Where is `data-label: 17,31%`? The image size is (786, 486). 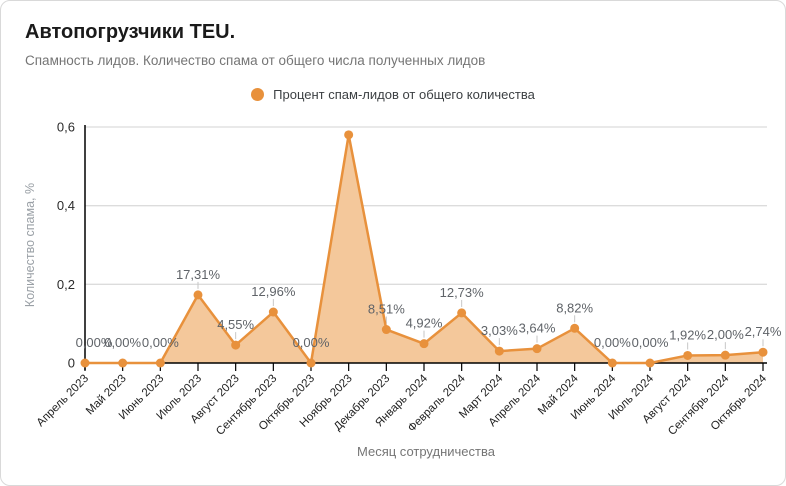
data-label: 17,31% is located at coordinates (198, 274).